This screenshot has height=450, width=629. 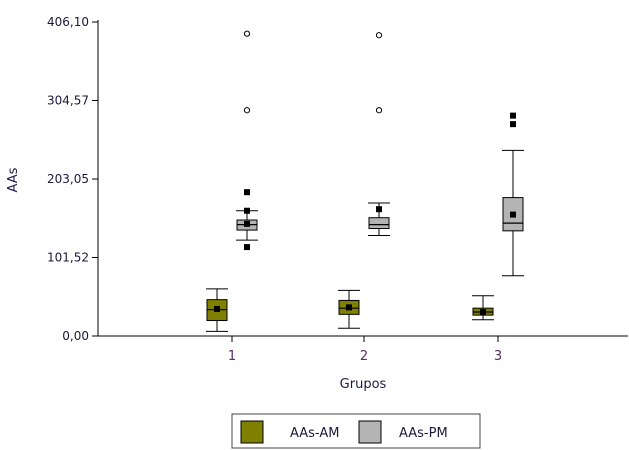 I want to click on y-tick-label: 203,05, so click(x=68, y=179).